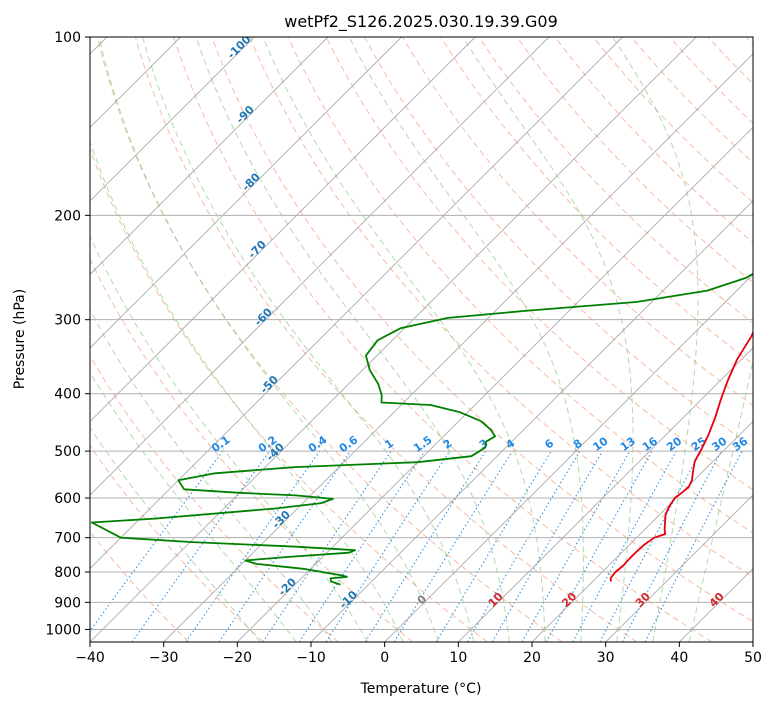  What do you see at coordinates (63, 630) in the screenshot?
I see `y-tick-label: 1000` at bounding box center [63, 630].